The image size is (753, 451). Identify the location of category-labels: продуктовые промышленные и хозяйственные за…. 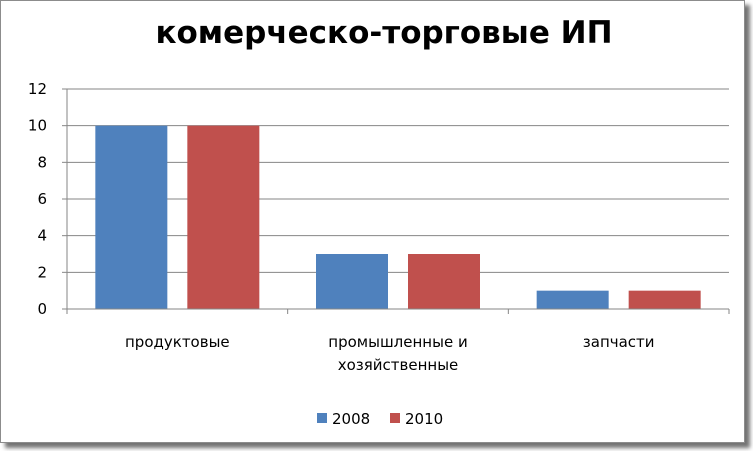
(390, 353).